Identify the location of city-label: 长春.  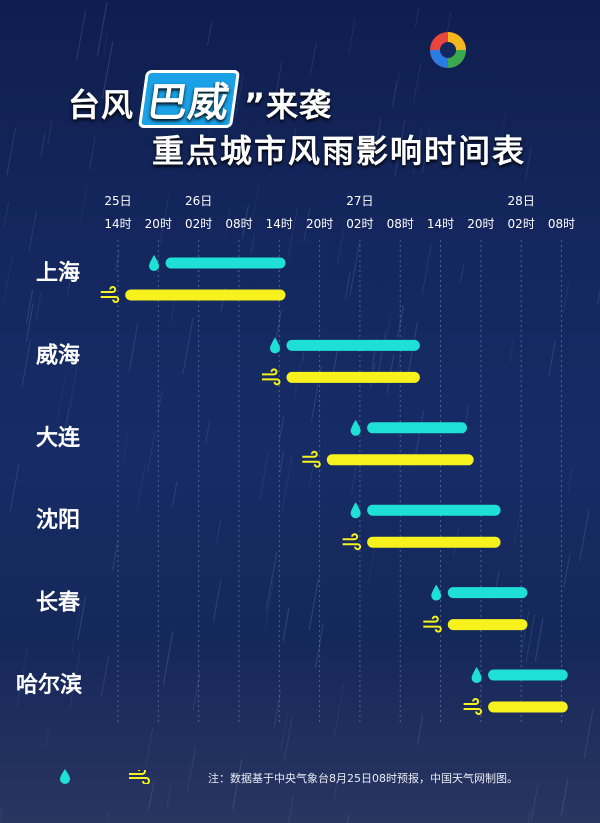
(58, 603).